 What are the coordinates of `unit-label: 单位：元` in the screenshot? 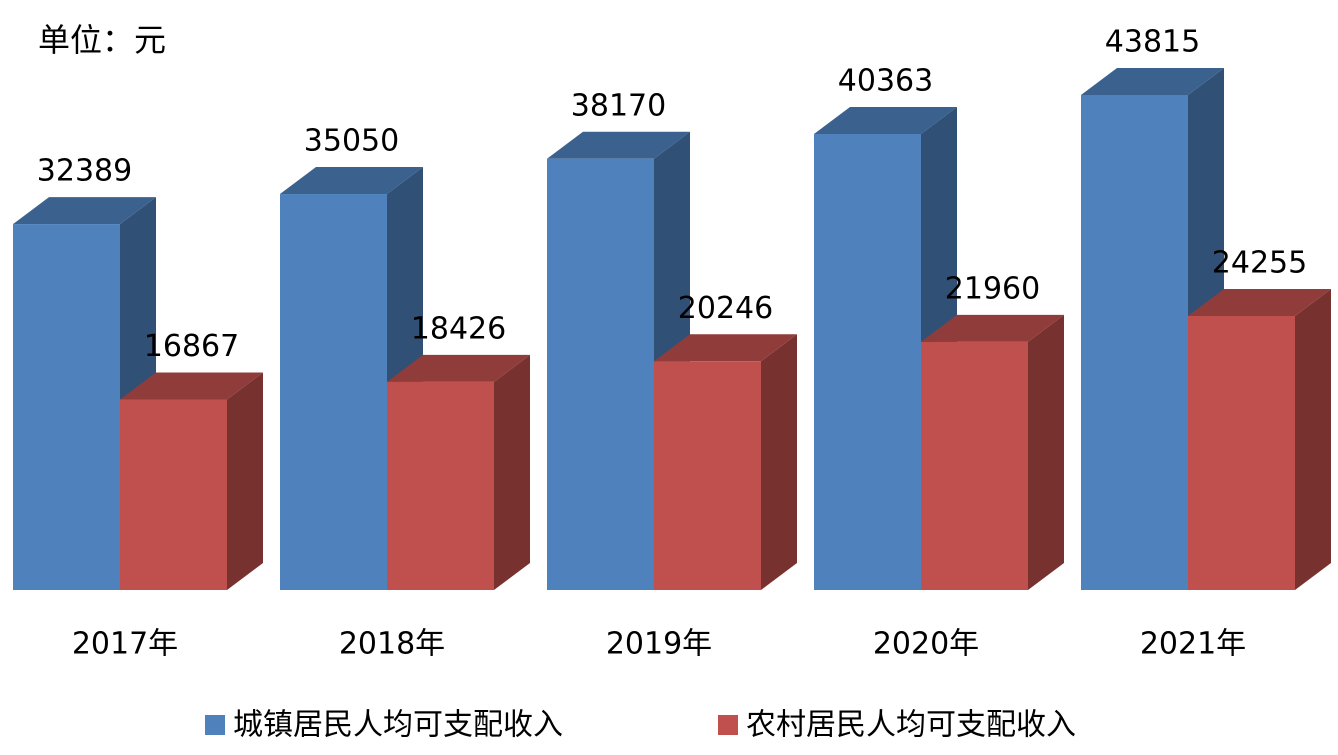 It's located at (102, 40).